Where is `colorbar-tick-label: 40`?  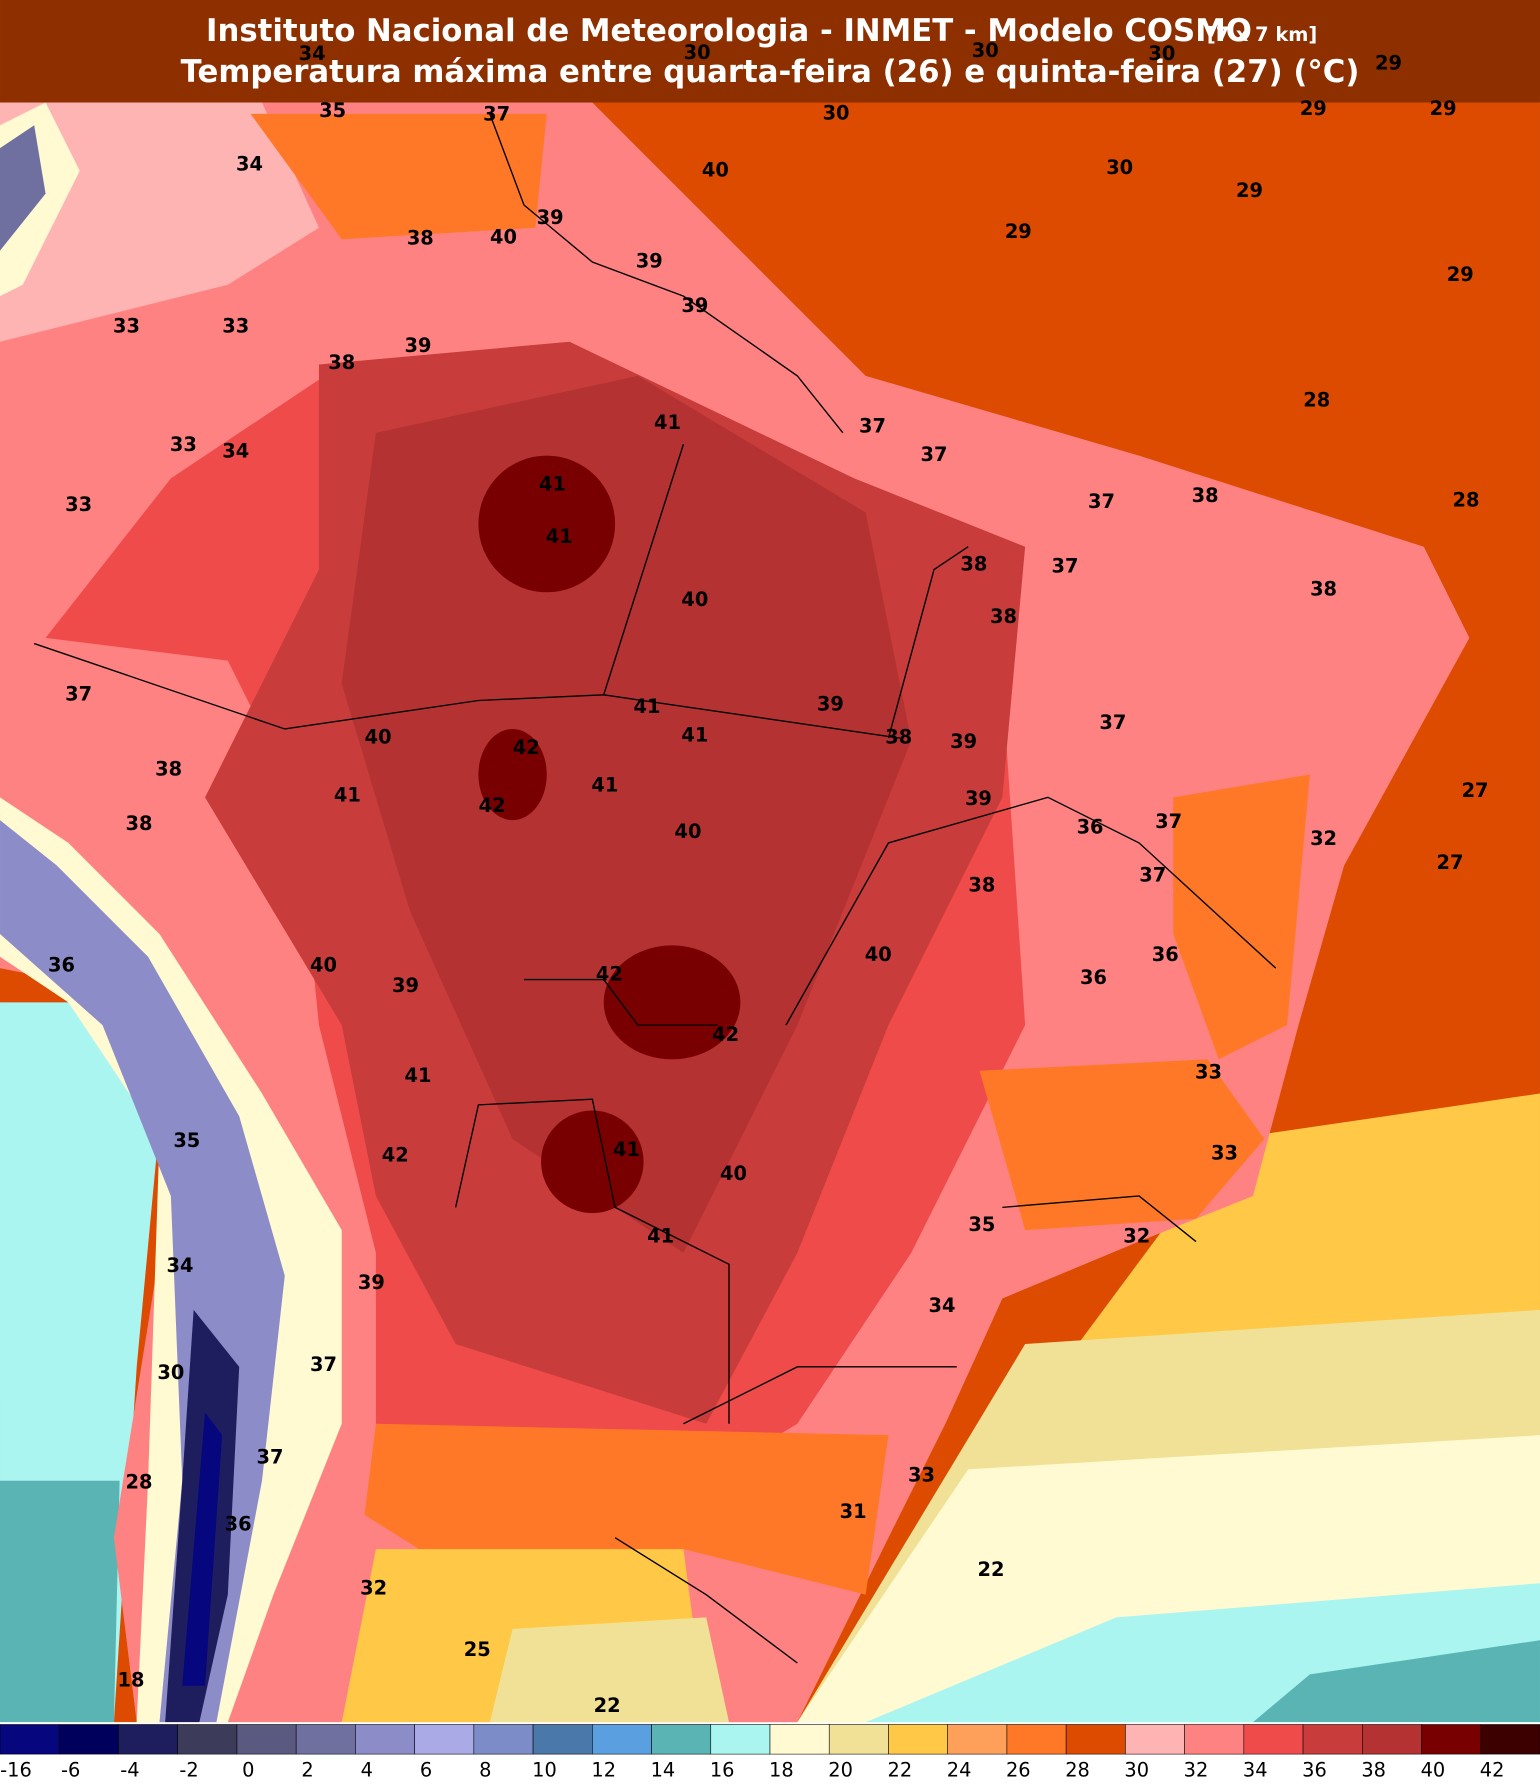
colorbar-tick-label: 40 is located at coordinates (1433, 1770).